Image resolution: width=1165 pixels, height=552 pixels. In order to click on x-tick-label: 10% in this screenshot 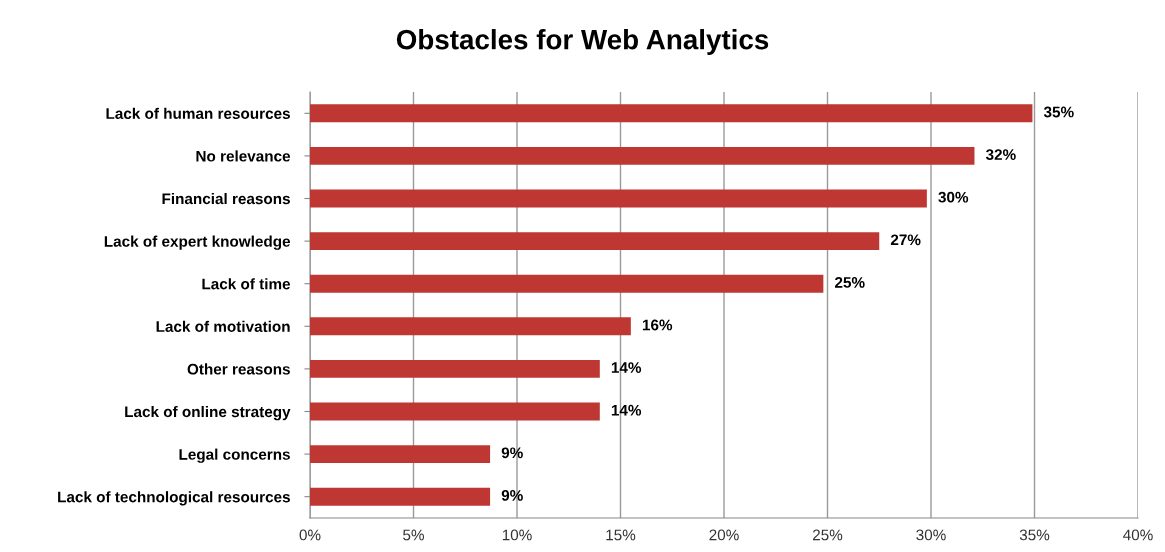, I will do `click(517, 535)`.